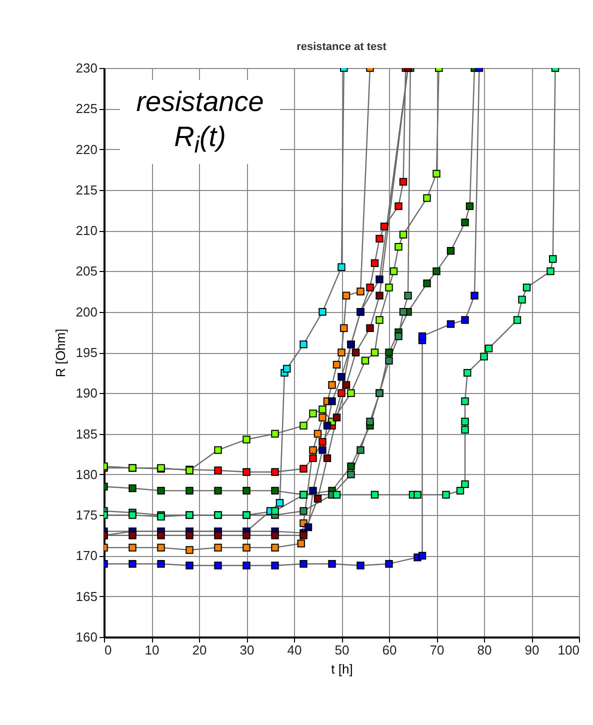  Describe the element at coordinates (342, 669) in the screenshot. I see `x-axis-title: t [h]` at that location.